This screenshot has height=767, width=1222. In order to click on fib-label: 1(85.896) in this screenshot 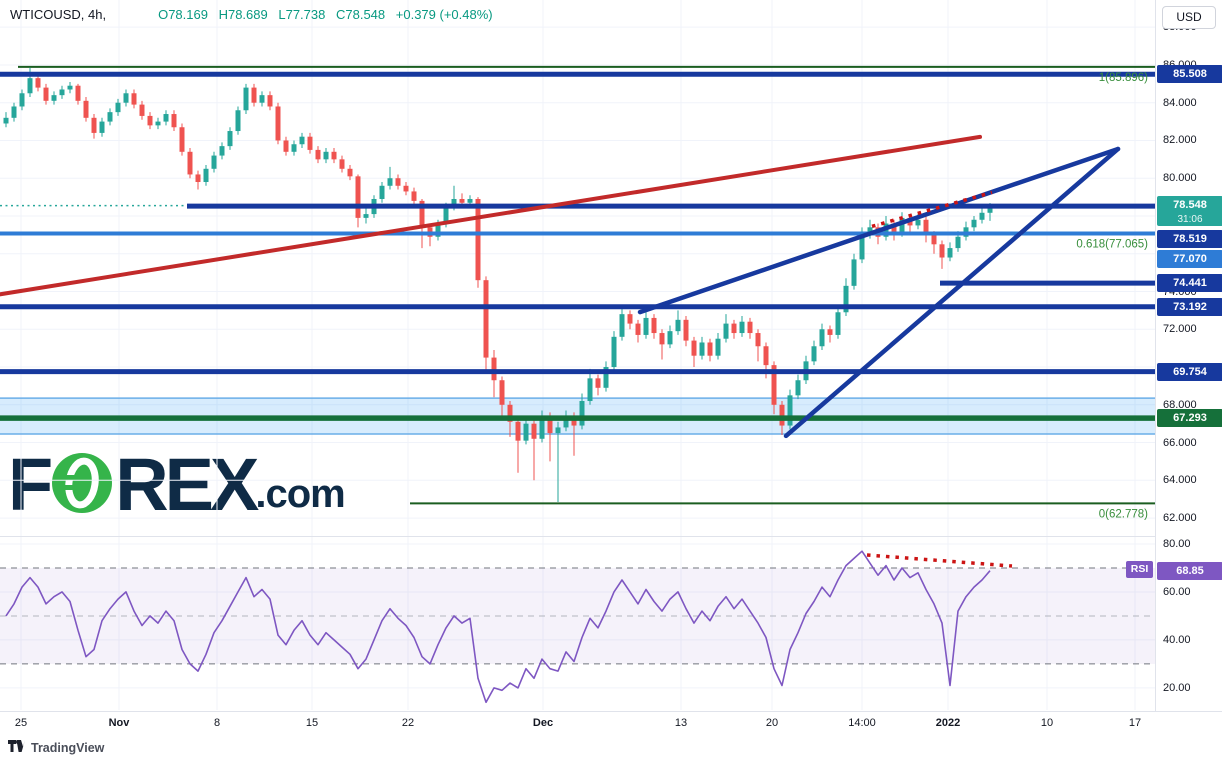, I will do `click(1123, 78)`.